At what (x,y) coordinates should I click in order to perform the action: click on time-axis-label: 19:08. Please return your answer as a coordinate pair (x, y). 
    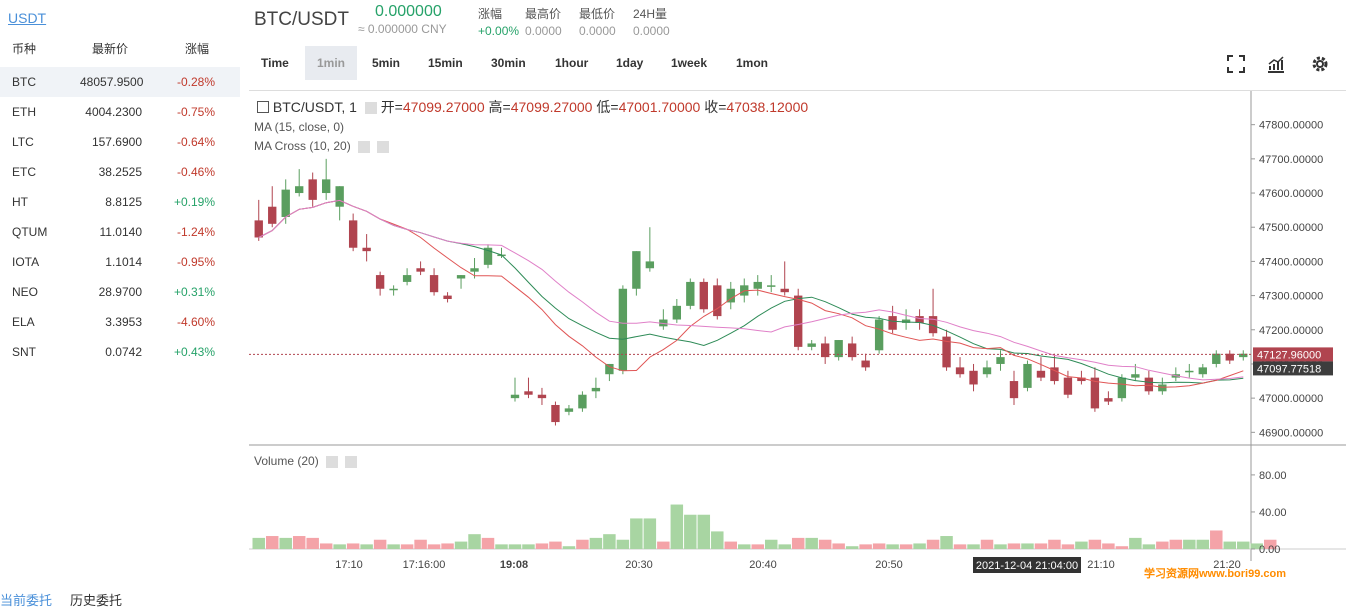
    Looking at the image, I should click on (514, 565).